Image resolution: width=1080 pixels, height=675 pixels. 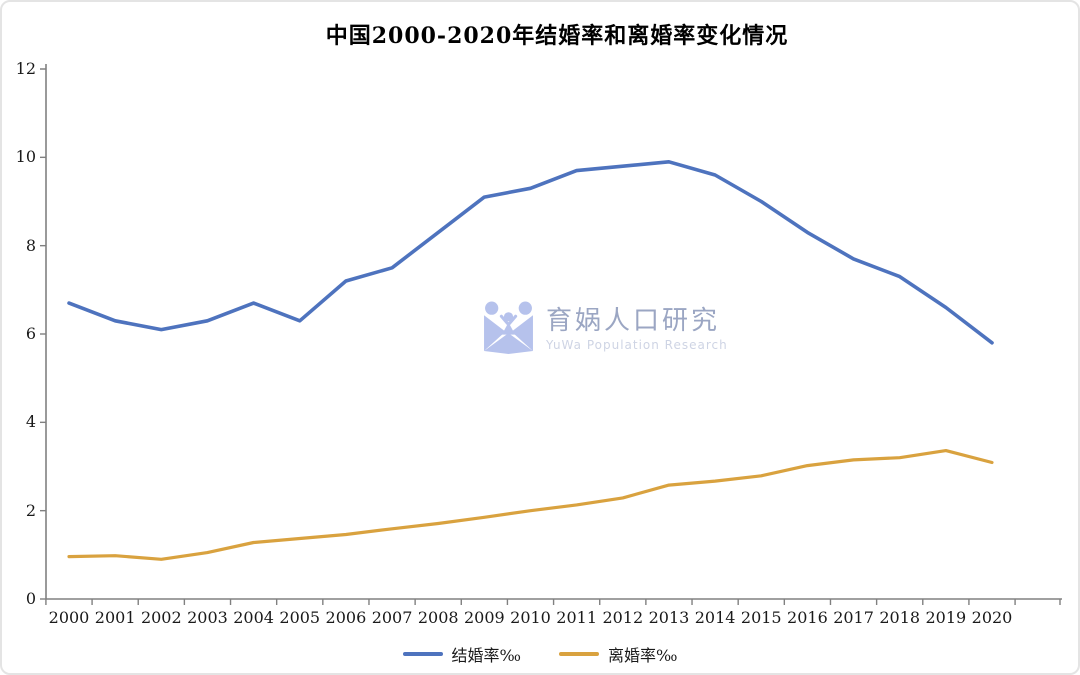 I want to click on x-tick-label: 2012, so click(x=623, y=617).